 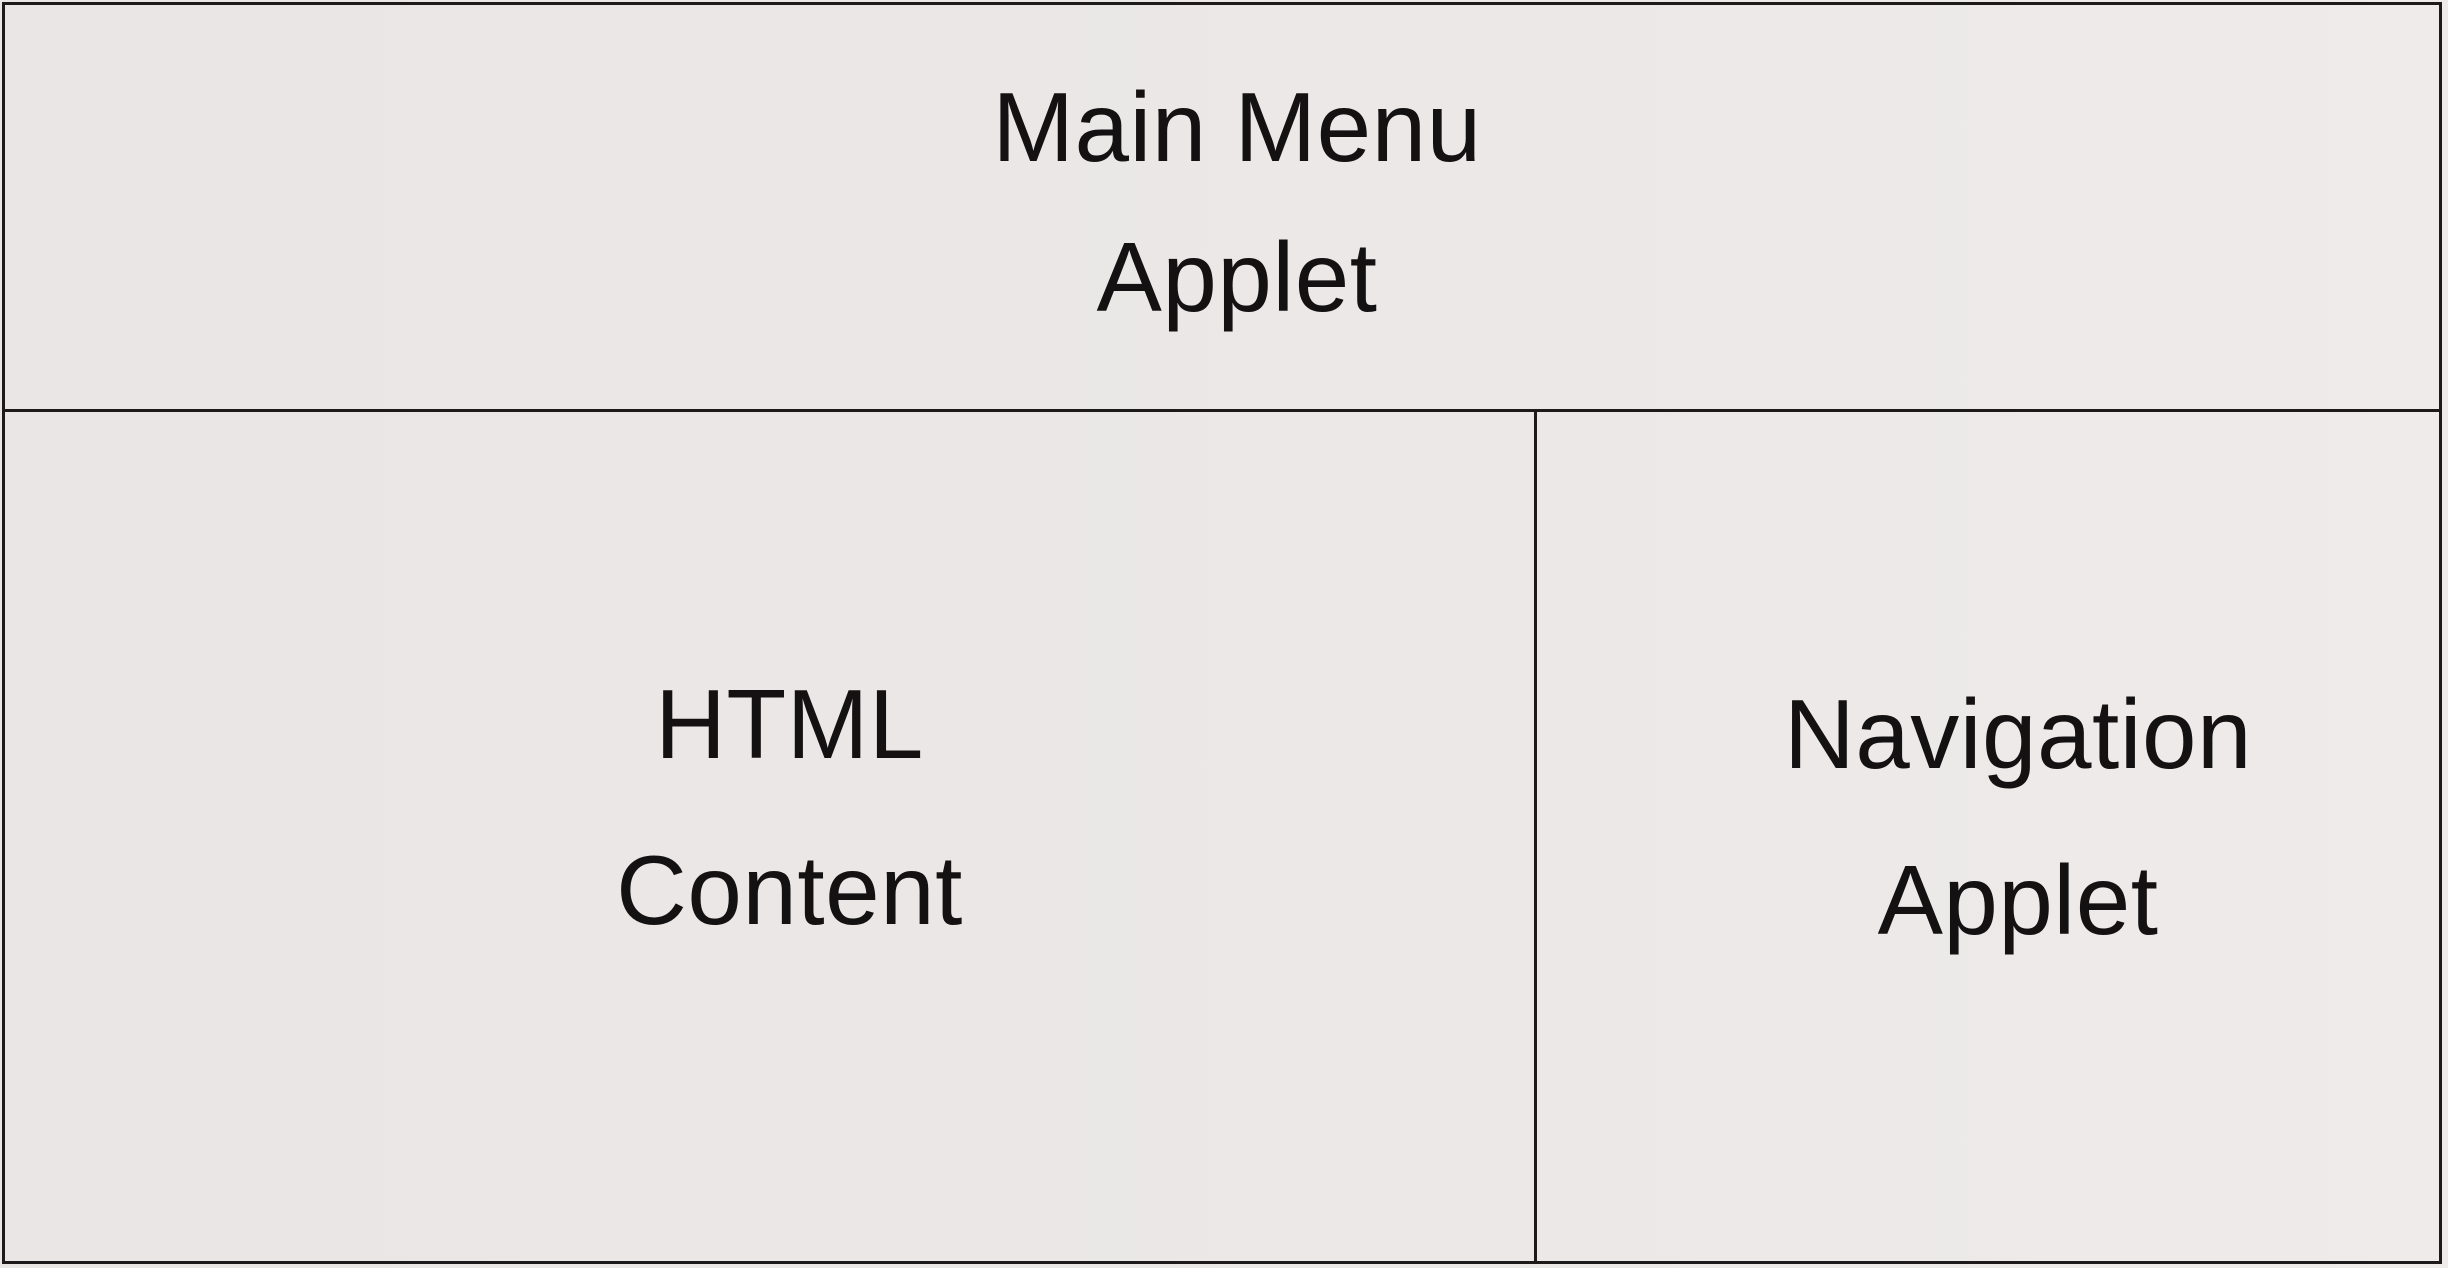 What do you see at coordinates (1236, 202) in the screenshot?
I see `main-menu-applet-label: Main Menu Applet` at bounding box center [1236, 202].